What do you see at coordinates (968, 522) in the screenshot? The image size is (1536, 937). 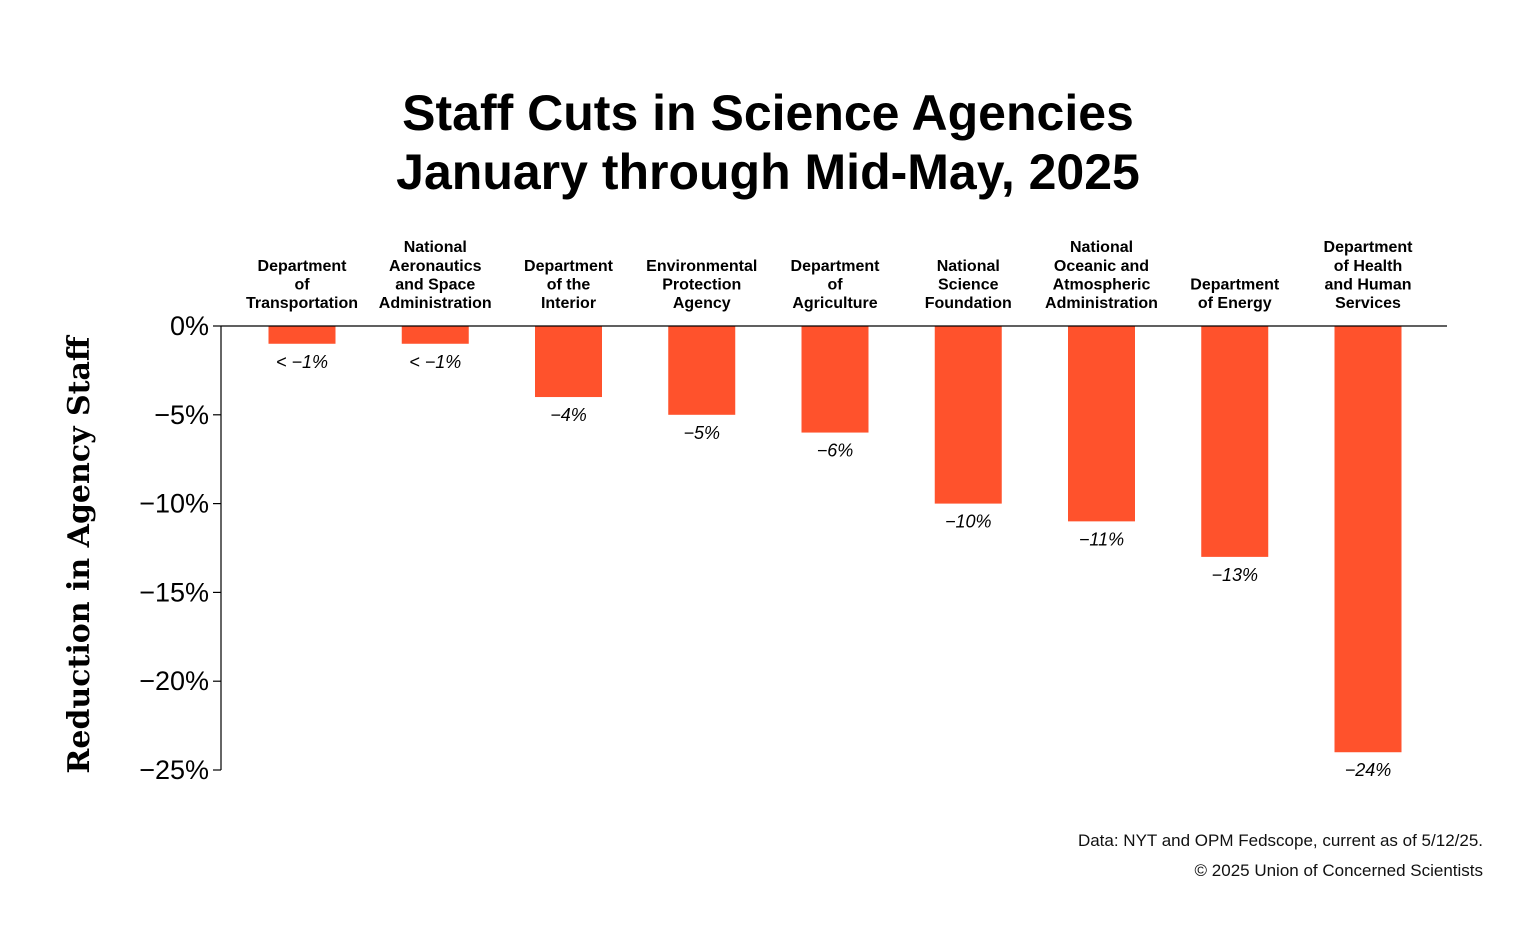 I see `data-label: −10%` at bounding box center [968, 522].